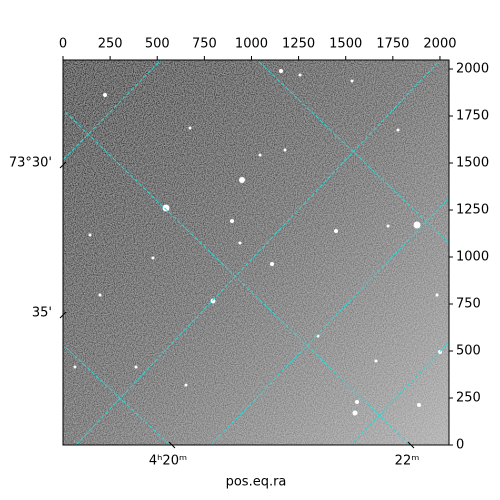  I want to click on y-tick-label: 750, so click(468, 304).